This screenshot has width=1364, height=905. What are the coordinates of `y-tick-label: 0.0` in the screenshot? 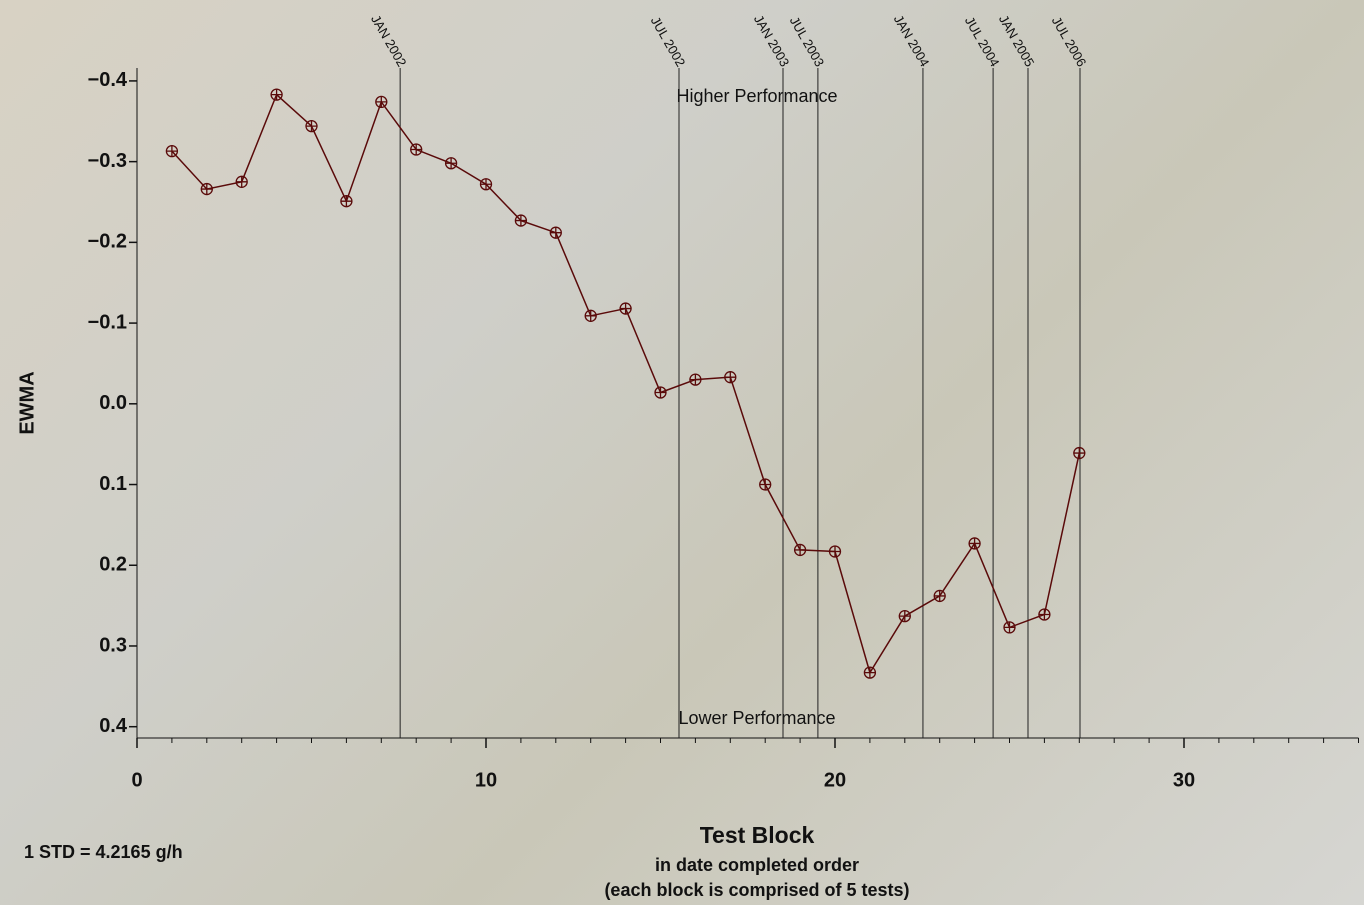 It's located at (113, 403).